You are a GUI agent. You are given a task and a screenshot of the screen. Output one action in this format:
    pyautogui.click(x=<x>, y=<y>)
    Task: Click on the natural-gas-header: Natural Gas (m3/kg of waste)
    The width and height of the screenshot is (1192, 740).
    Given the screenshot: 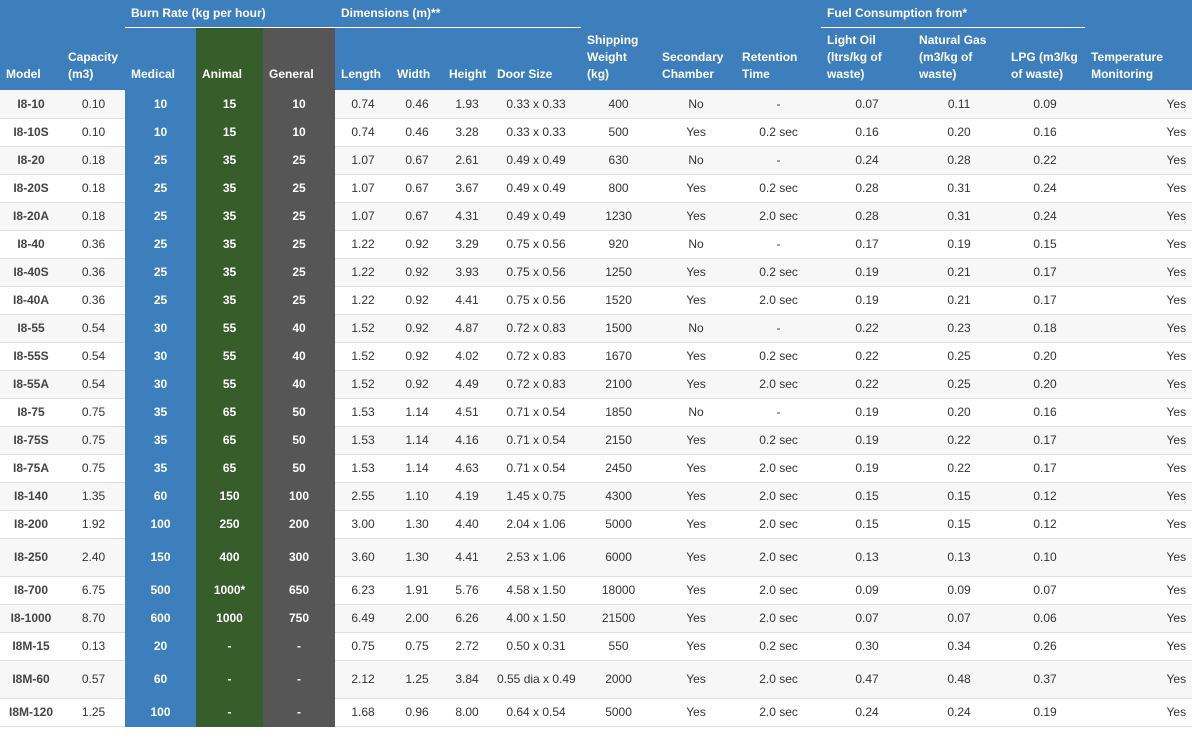 What is the action you would take?
    pyautogui.click(x=959, y=58)
    